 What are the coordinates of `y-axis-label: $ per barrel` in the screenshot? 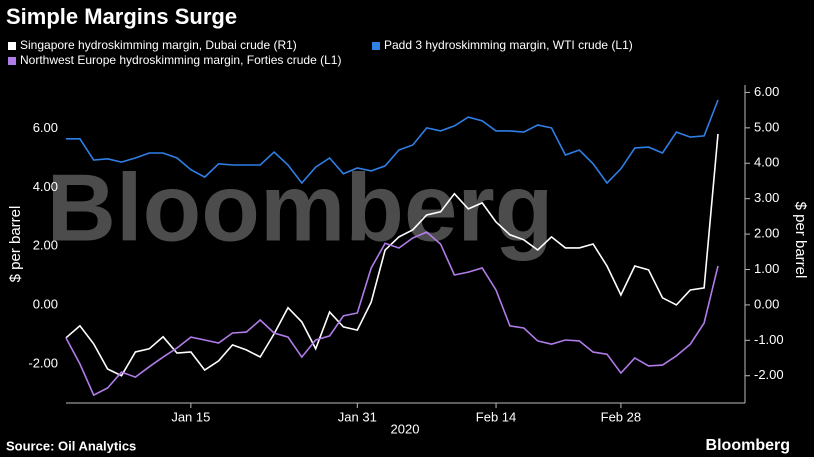 It's located at (15, 244).